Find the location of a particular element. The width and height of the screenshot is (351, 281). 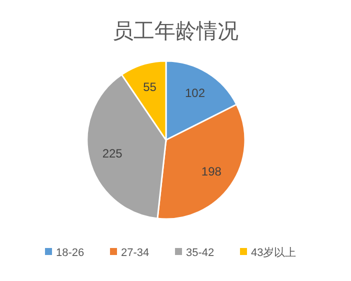

legend-label: 27-34 is located at coordinates (135, 253).